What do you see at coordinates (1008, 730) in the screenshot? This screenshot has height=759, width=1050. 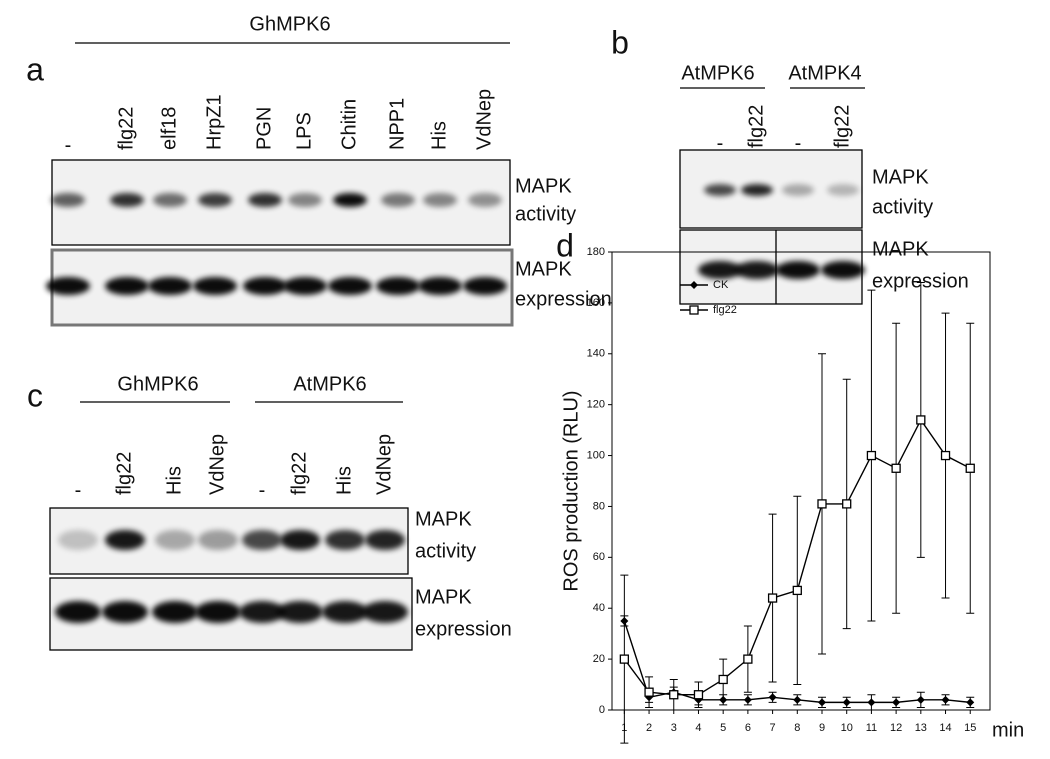 I see `x-axis-label: min` at bounding box center [1008, 730].